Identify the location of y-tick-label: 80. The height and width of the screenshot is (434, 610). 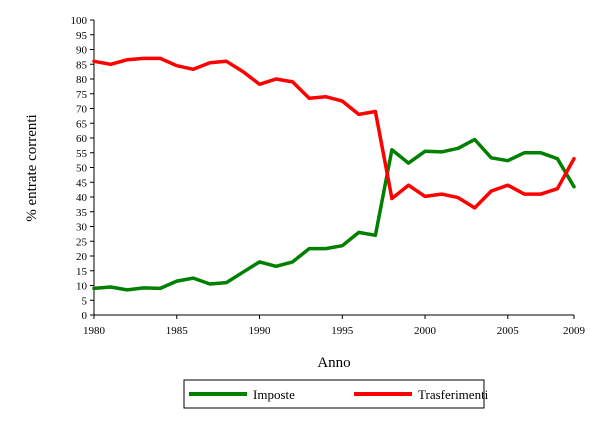
(82, 80).